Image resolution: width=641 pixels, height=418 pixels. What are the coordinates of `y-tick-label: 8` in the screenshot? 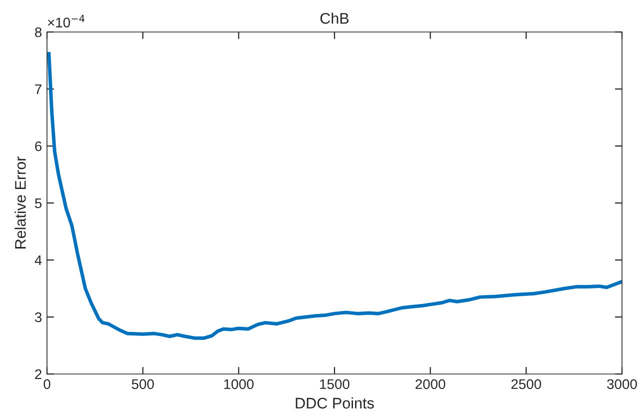 It's located at (38, 32).